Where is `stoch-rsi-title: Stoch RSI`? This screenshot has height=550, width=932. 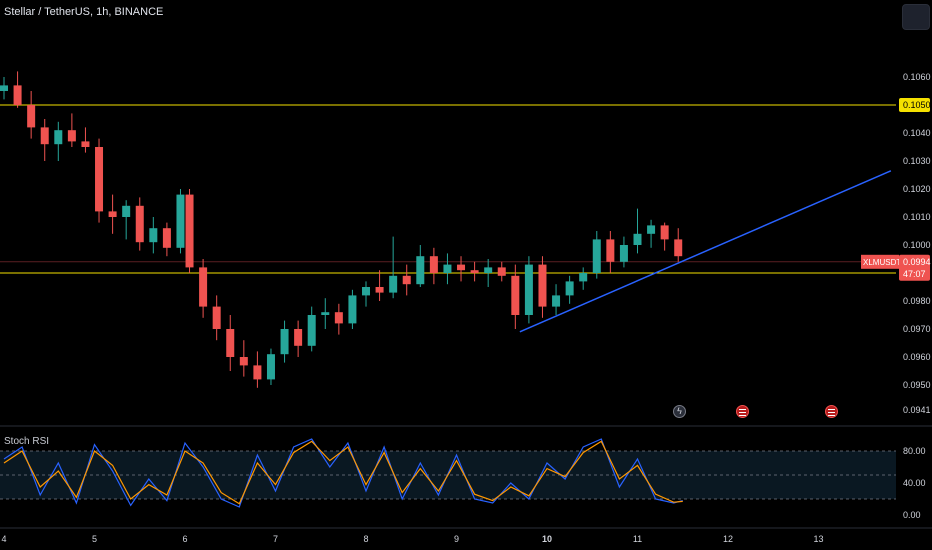 stoch-rsi-title: Stoch RSI is located at coordinates (27, 441).